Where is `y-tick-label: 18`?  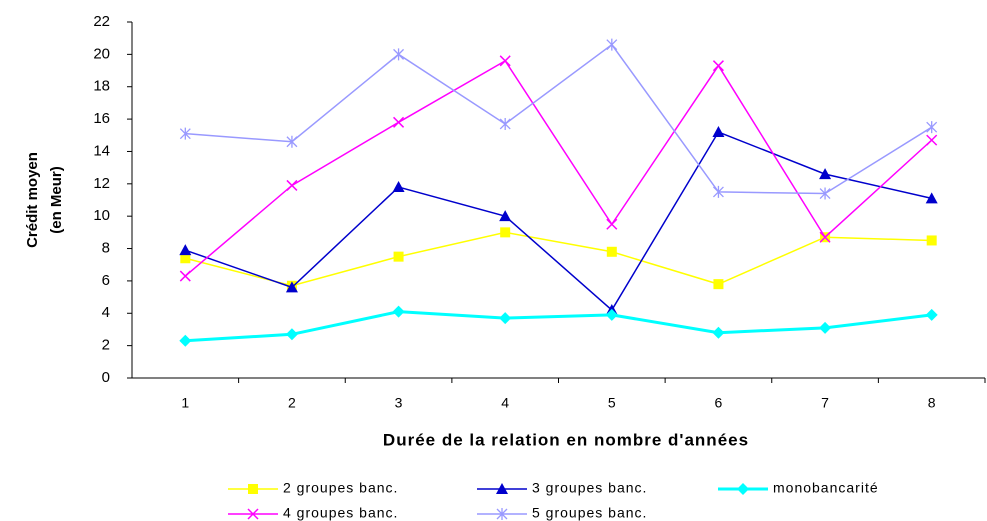
y-tick-label: 18 is located at coordinates (101, 86).